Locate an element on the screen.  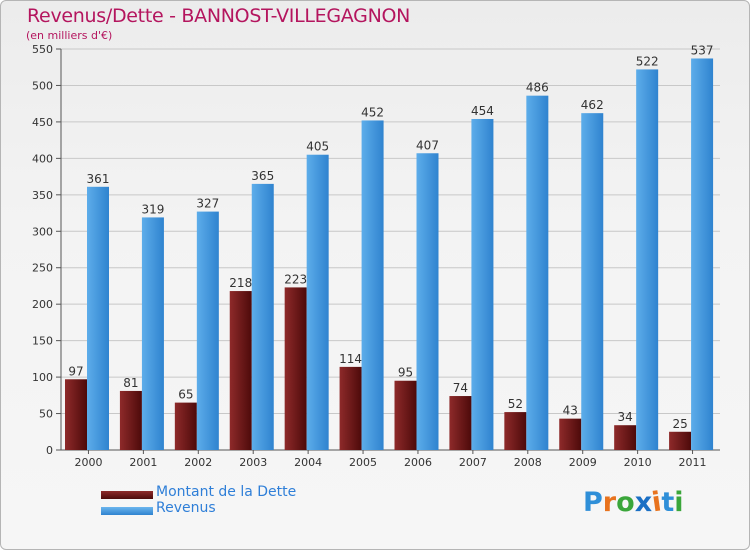
logo-letter: x is located at coordinates (643, 502).